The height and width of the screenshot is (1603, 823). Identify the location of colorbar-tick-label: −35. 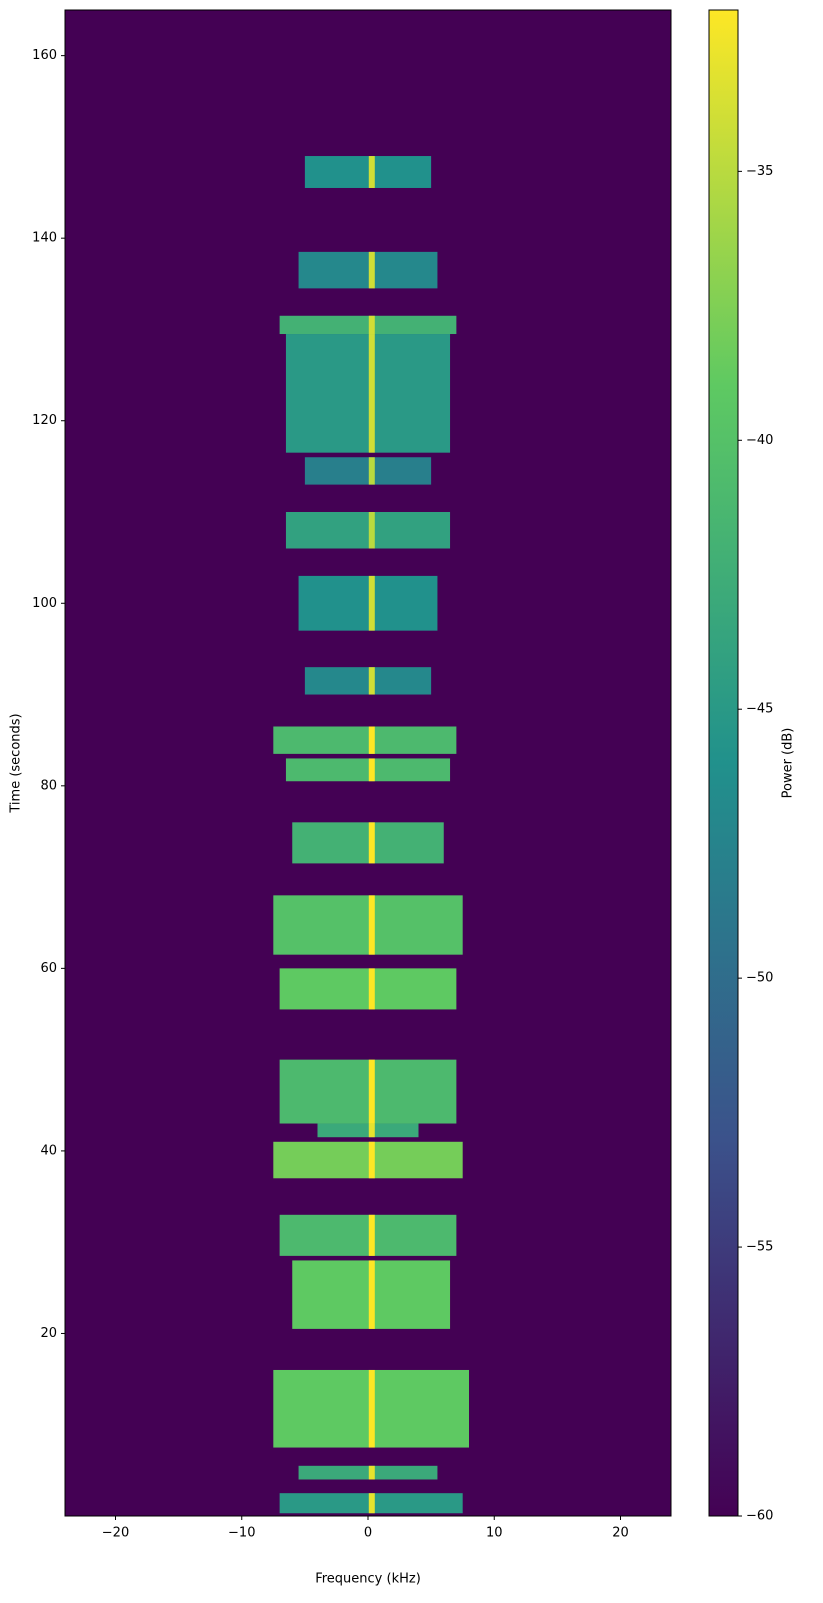
(759, 171).